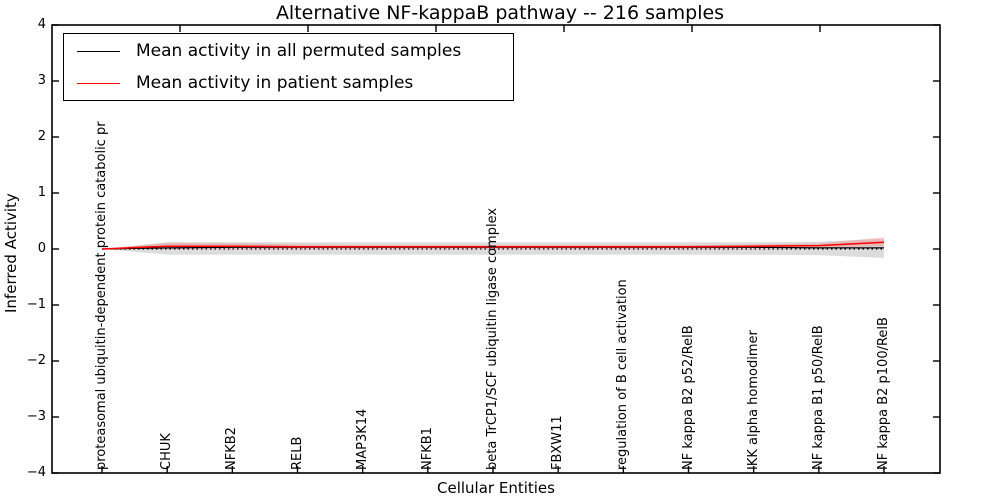 The width and height of the screenshot is (1000, 500). I want to click on legend-entry-patient: Mean activity in patient samples, so click(288, 83).